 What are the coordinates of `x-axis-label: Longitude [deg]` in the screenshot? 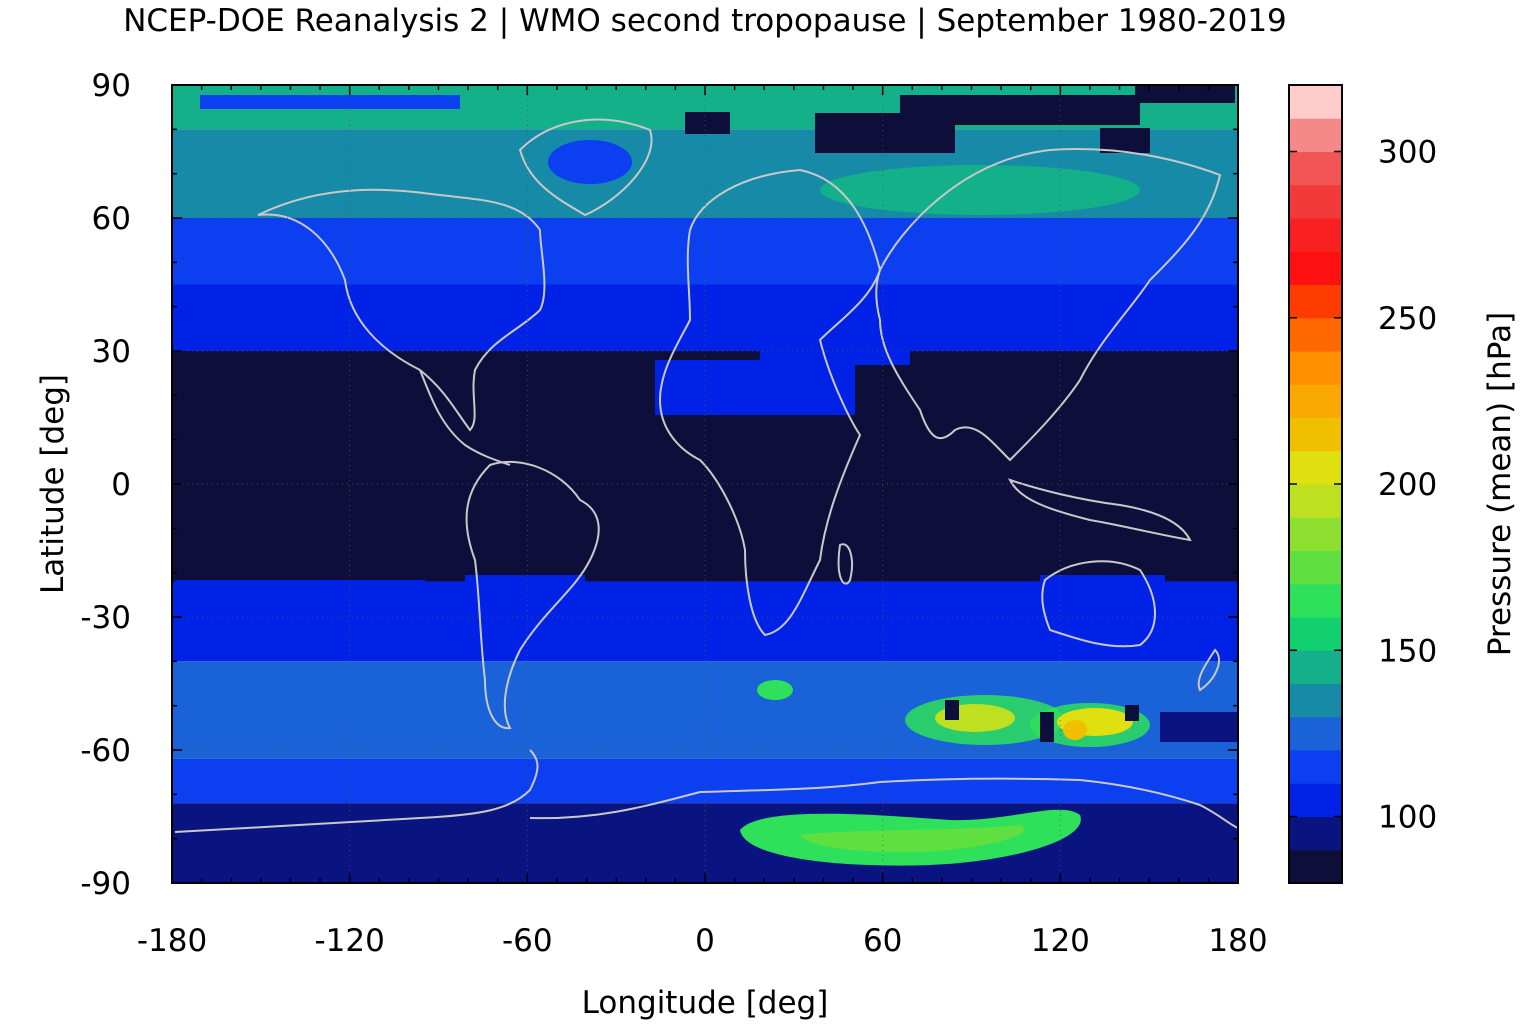 It's located at (705, 1003).